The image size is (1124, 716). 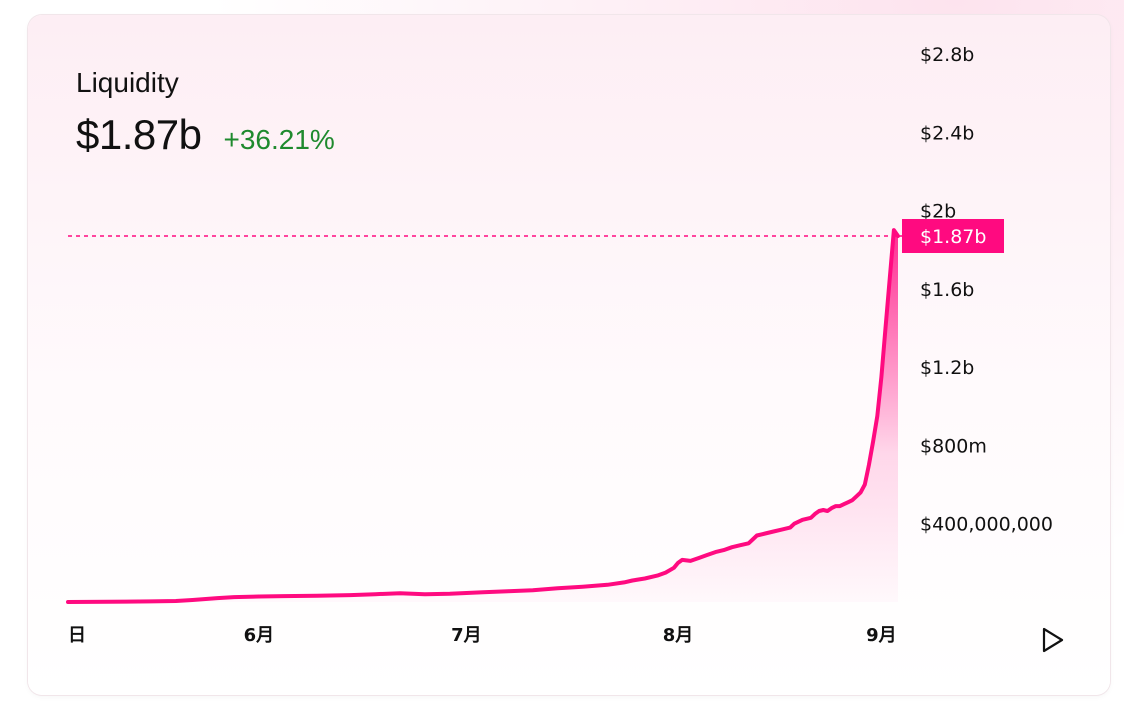 I want to click on percent-change: +36.21%, so click(x=279, y=139).